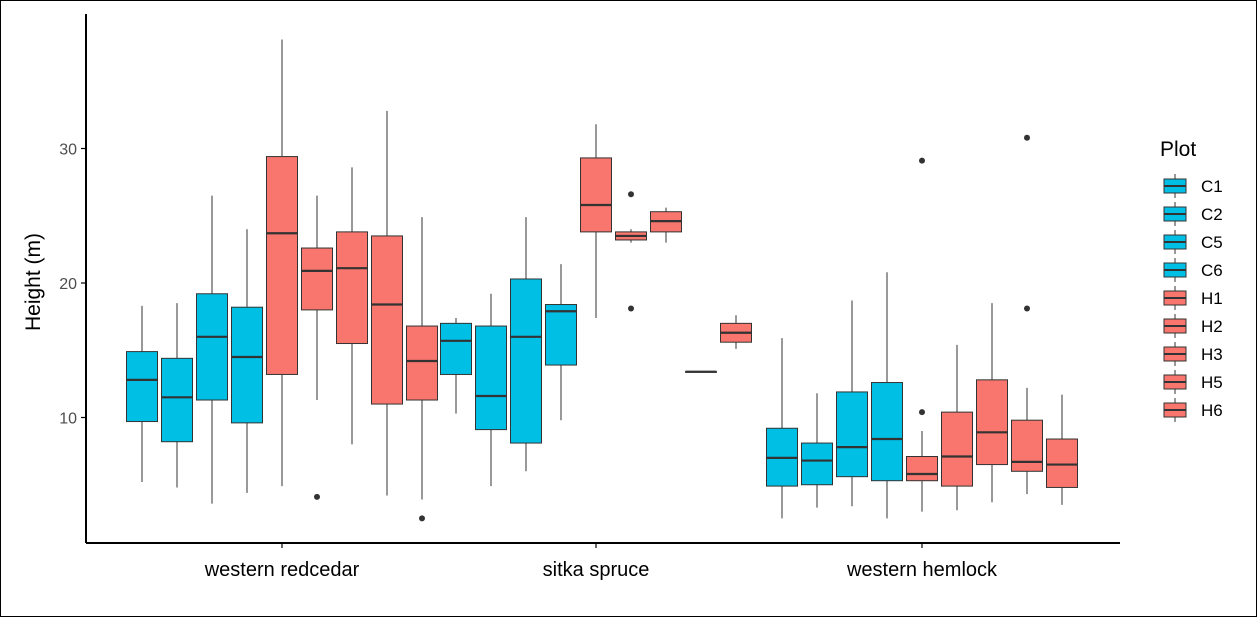 The width and height of the screenshot is (1257, 617). I want to click on y-axis-ticks: 10 20 30, so click(72, 285).